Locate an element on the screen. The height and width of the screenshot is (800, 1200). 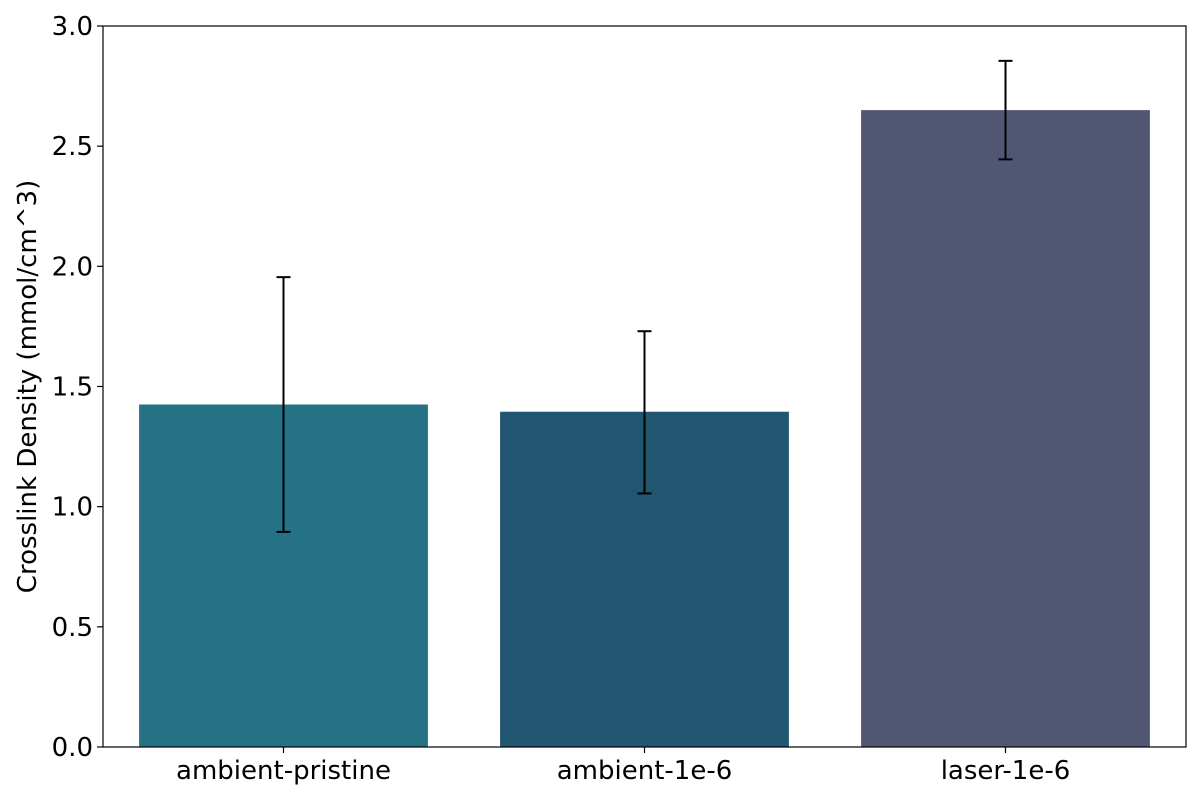
y-tick-label: 1.0 is located at coordinates (72, 508).